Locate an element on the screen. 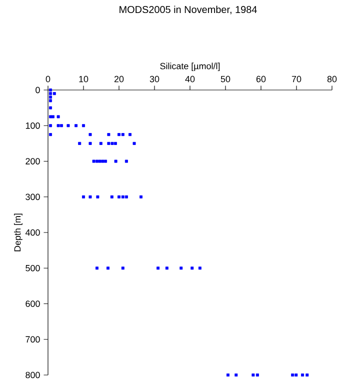  y-axis-title: Depth [m] is located at coordinates (18, 233).